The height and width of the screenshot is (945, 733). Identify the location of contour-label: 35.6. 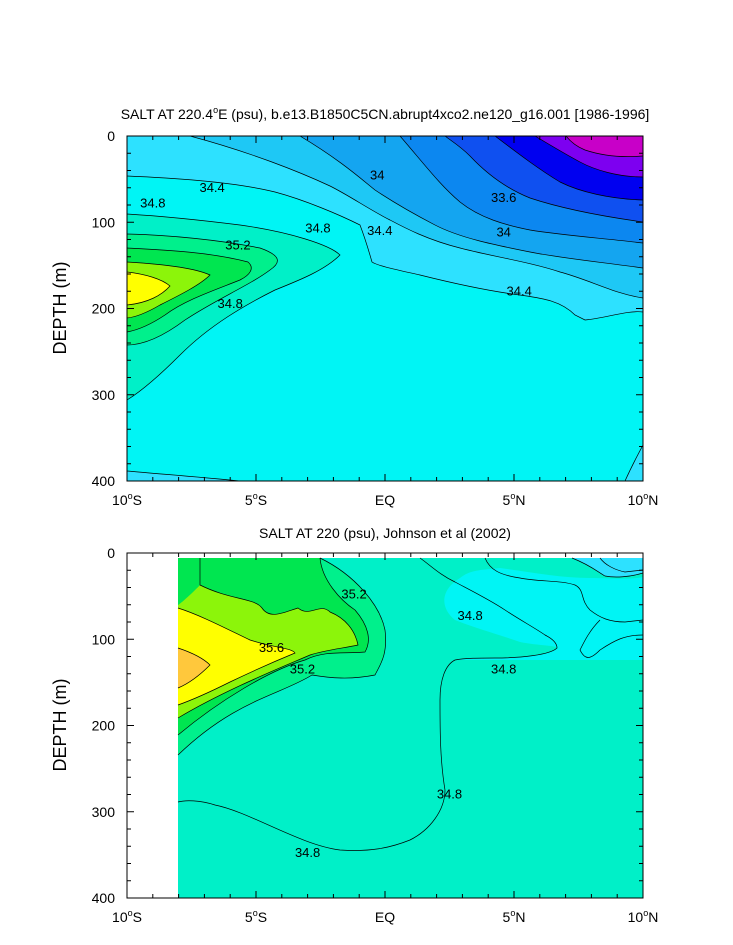
(271, 647).